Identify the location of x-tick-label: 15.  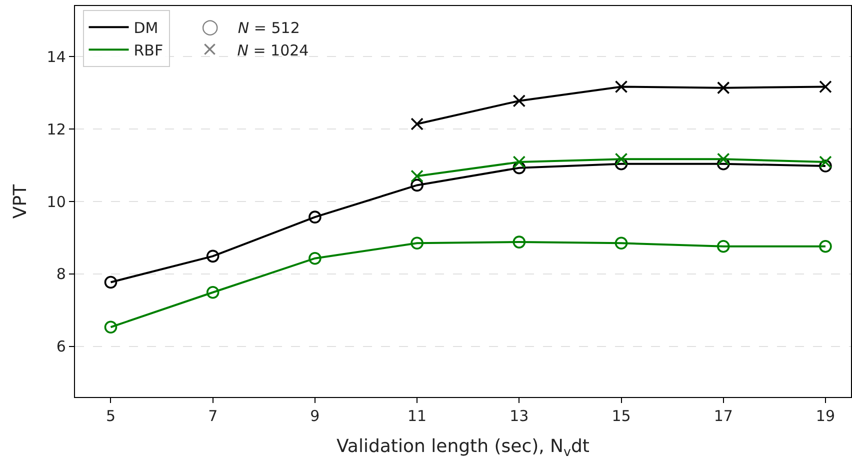
(621, 416).